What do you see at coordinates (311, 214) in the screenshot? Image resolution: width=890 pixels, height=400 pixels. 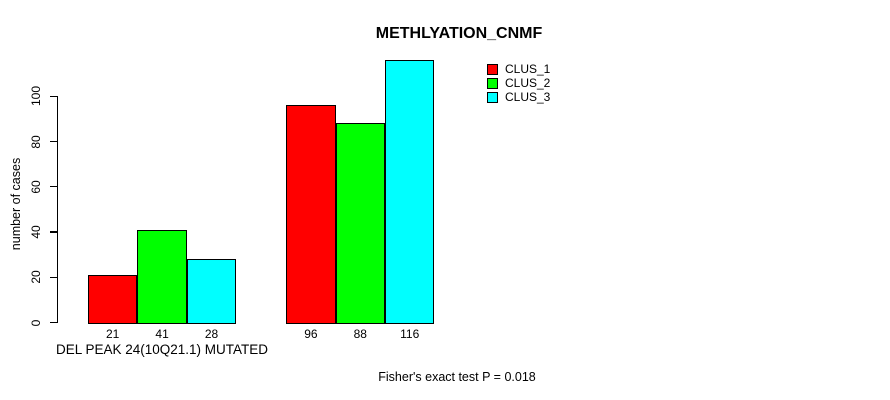 I see `bar-clus_1-group2` at bounding box center [311, 214].